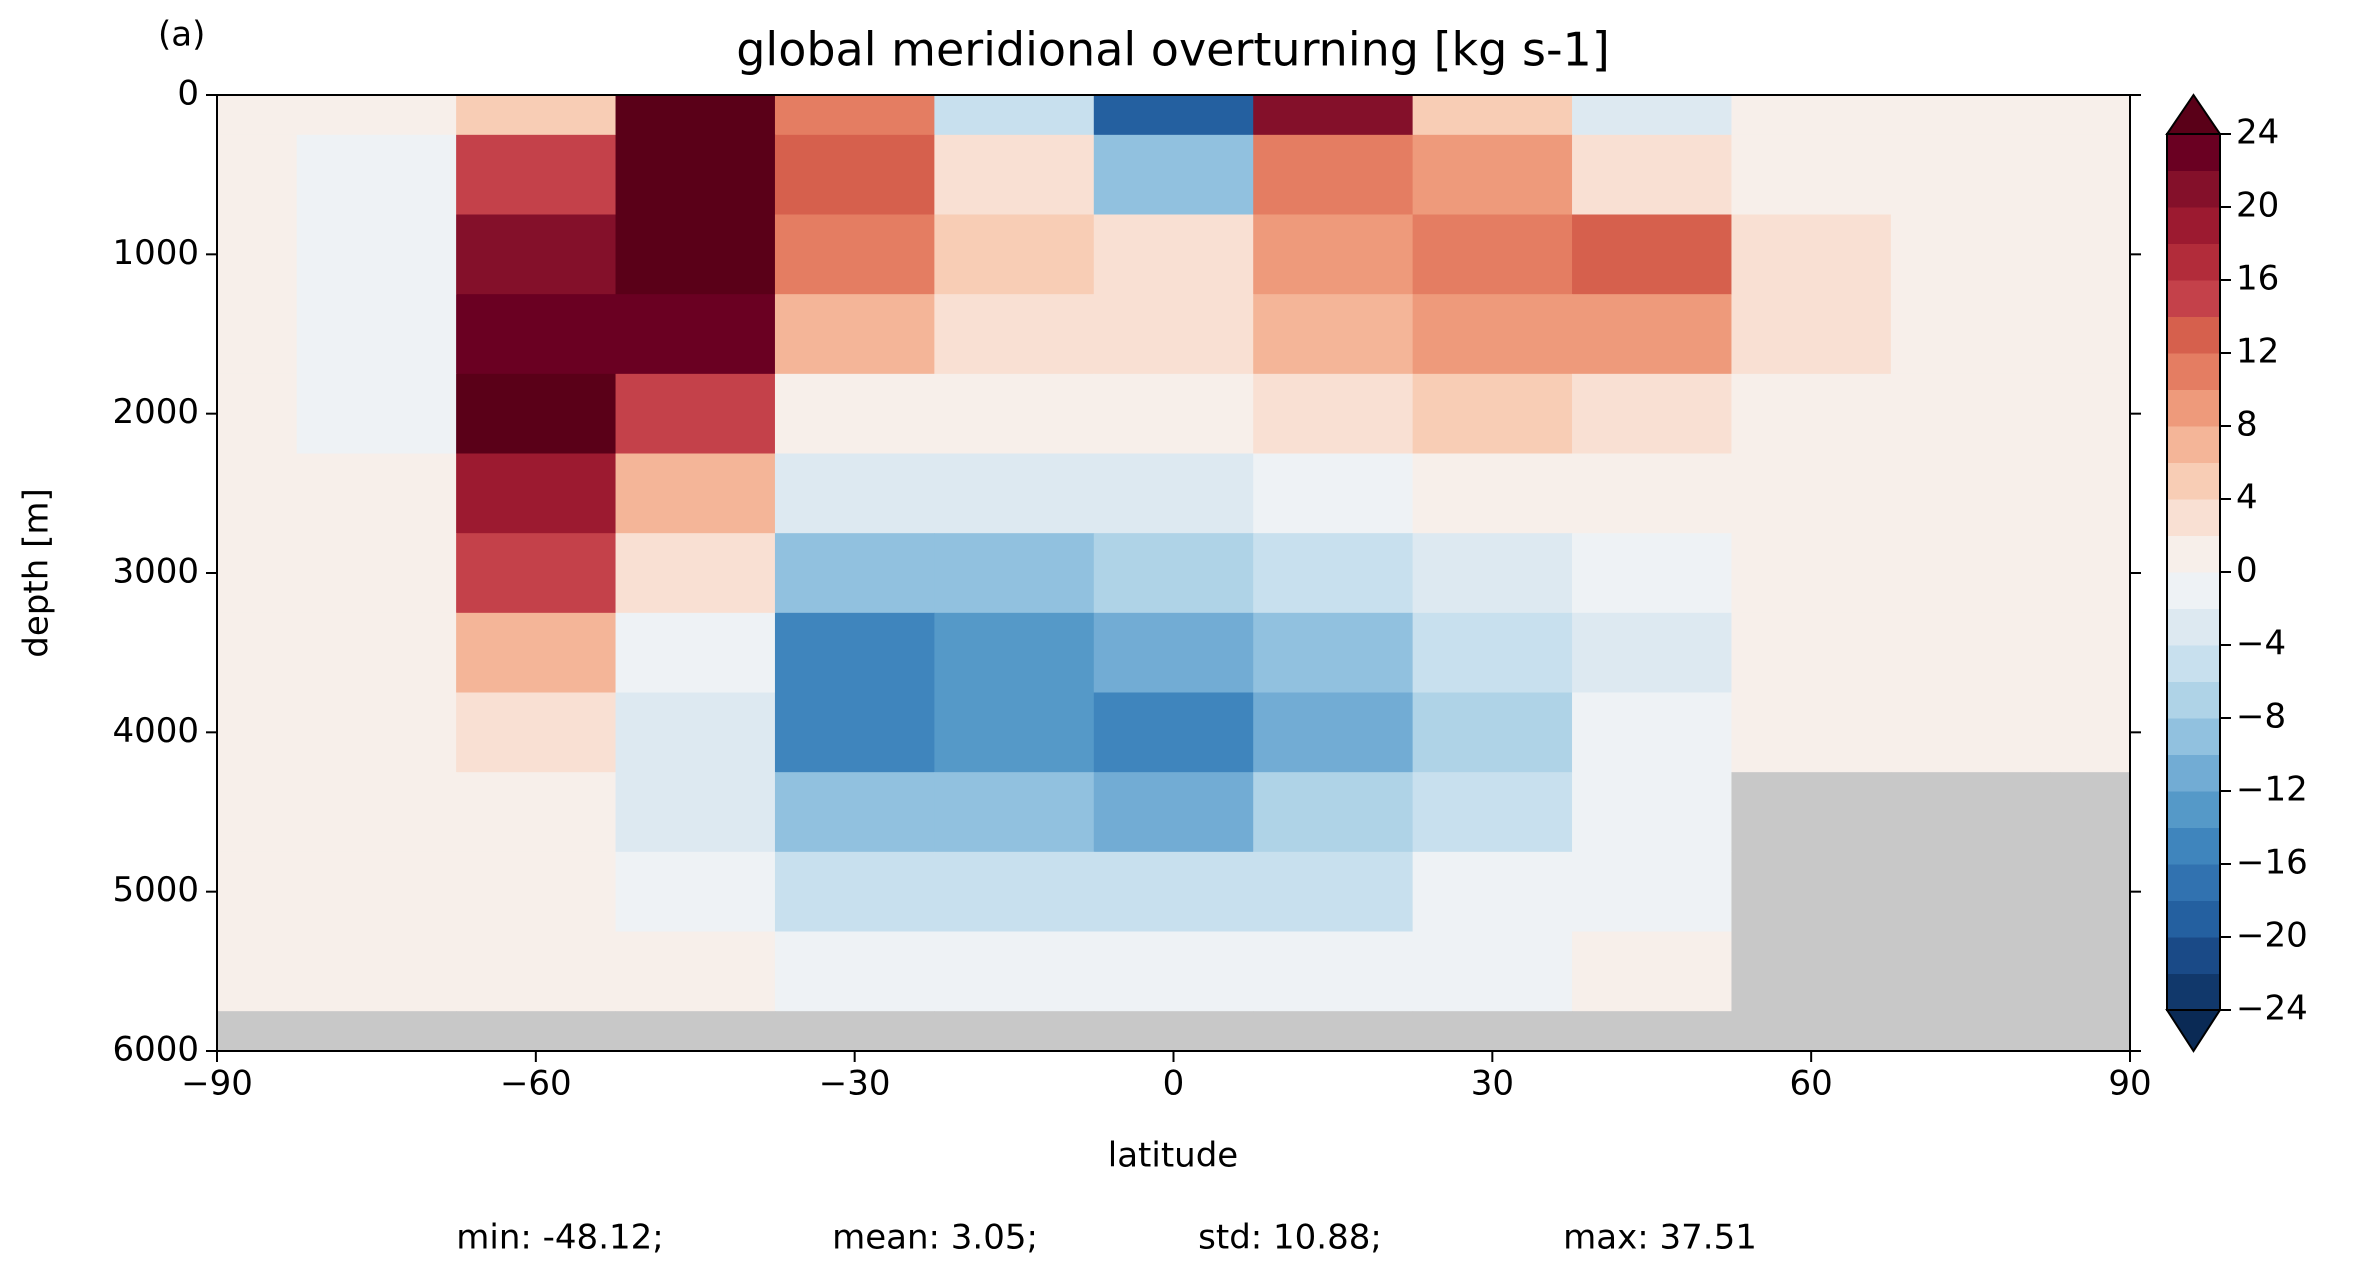 This screenshot has width=2362, height=1263. Describe the element at coordinates (2247, 498) in the screenshot. I see `colorbar-tick-label: 4` at that location.